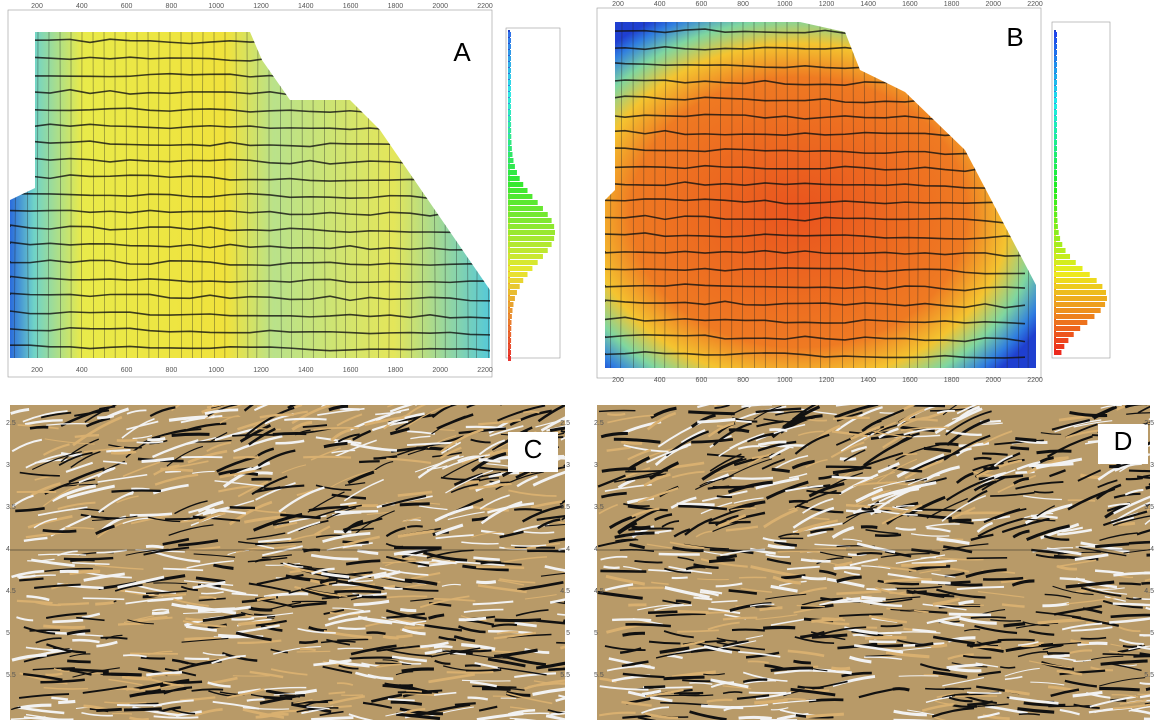 This screenshot has height=720, width=1159. Describe the element at coordinates (1152, 633) in the screenshot. I see `y-tick-label: 5` at that location.